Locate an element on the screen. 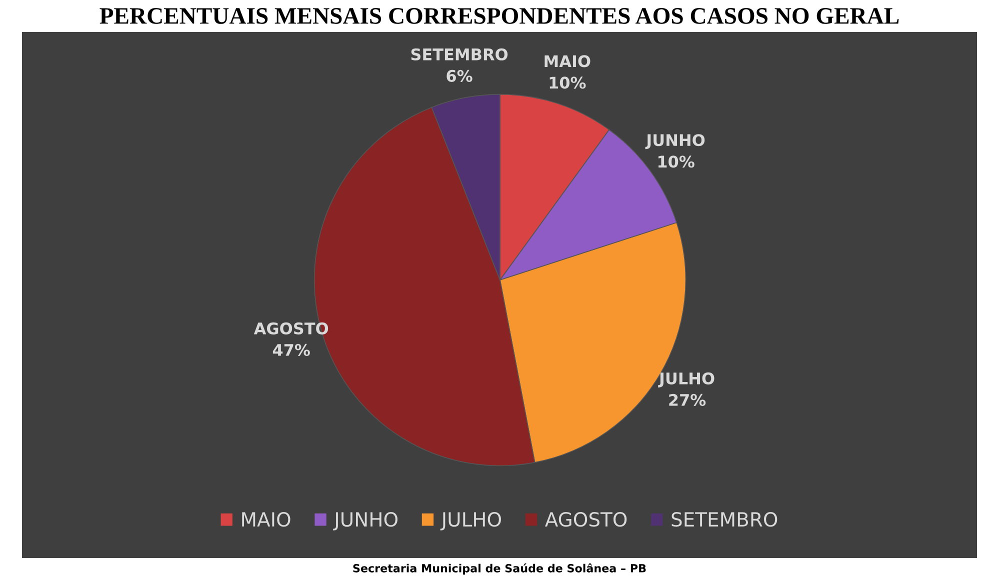  data-label: 47% is located at coordinates (291, 350).